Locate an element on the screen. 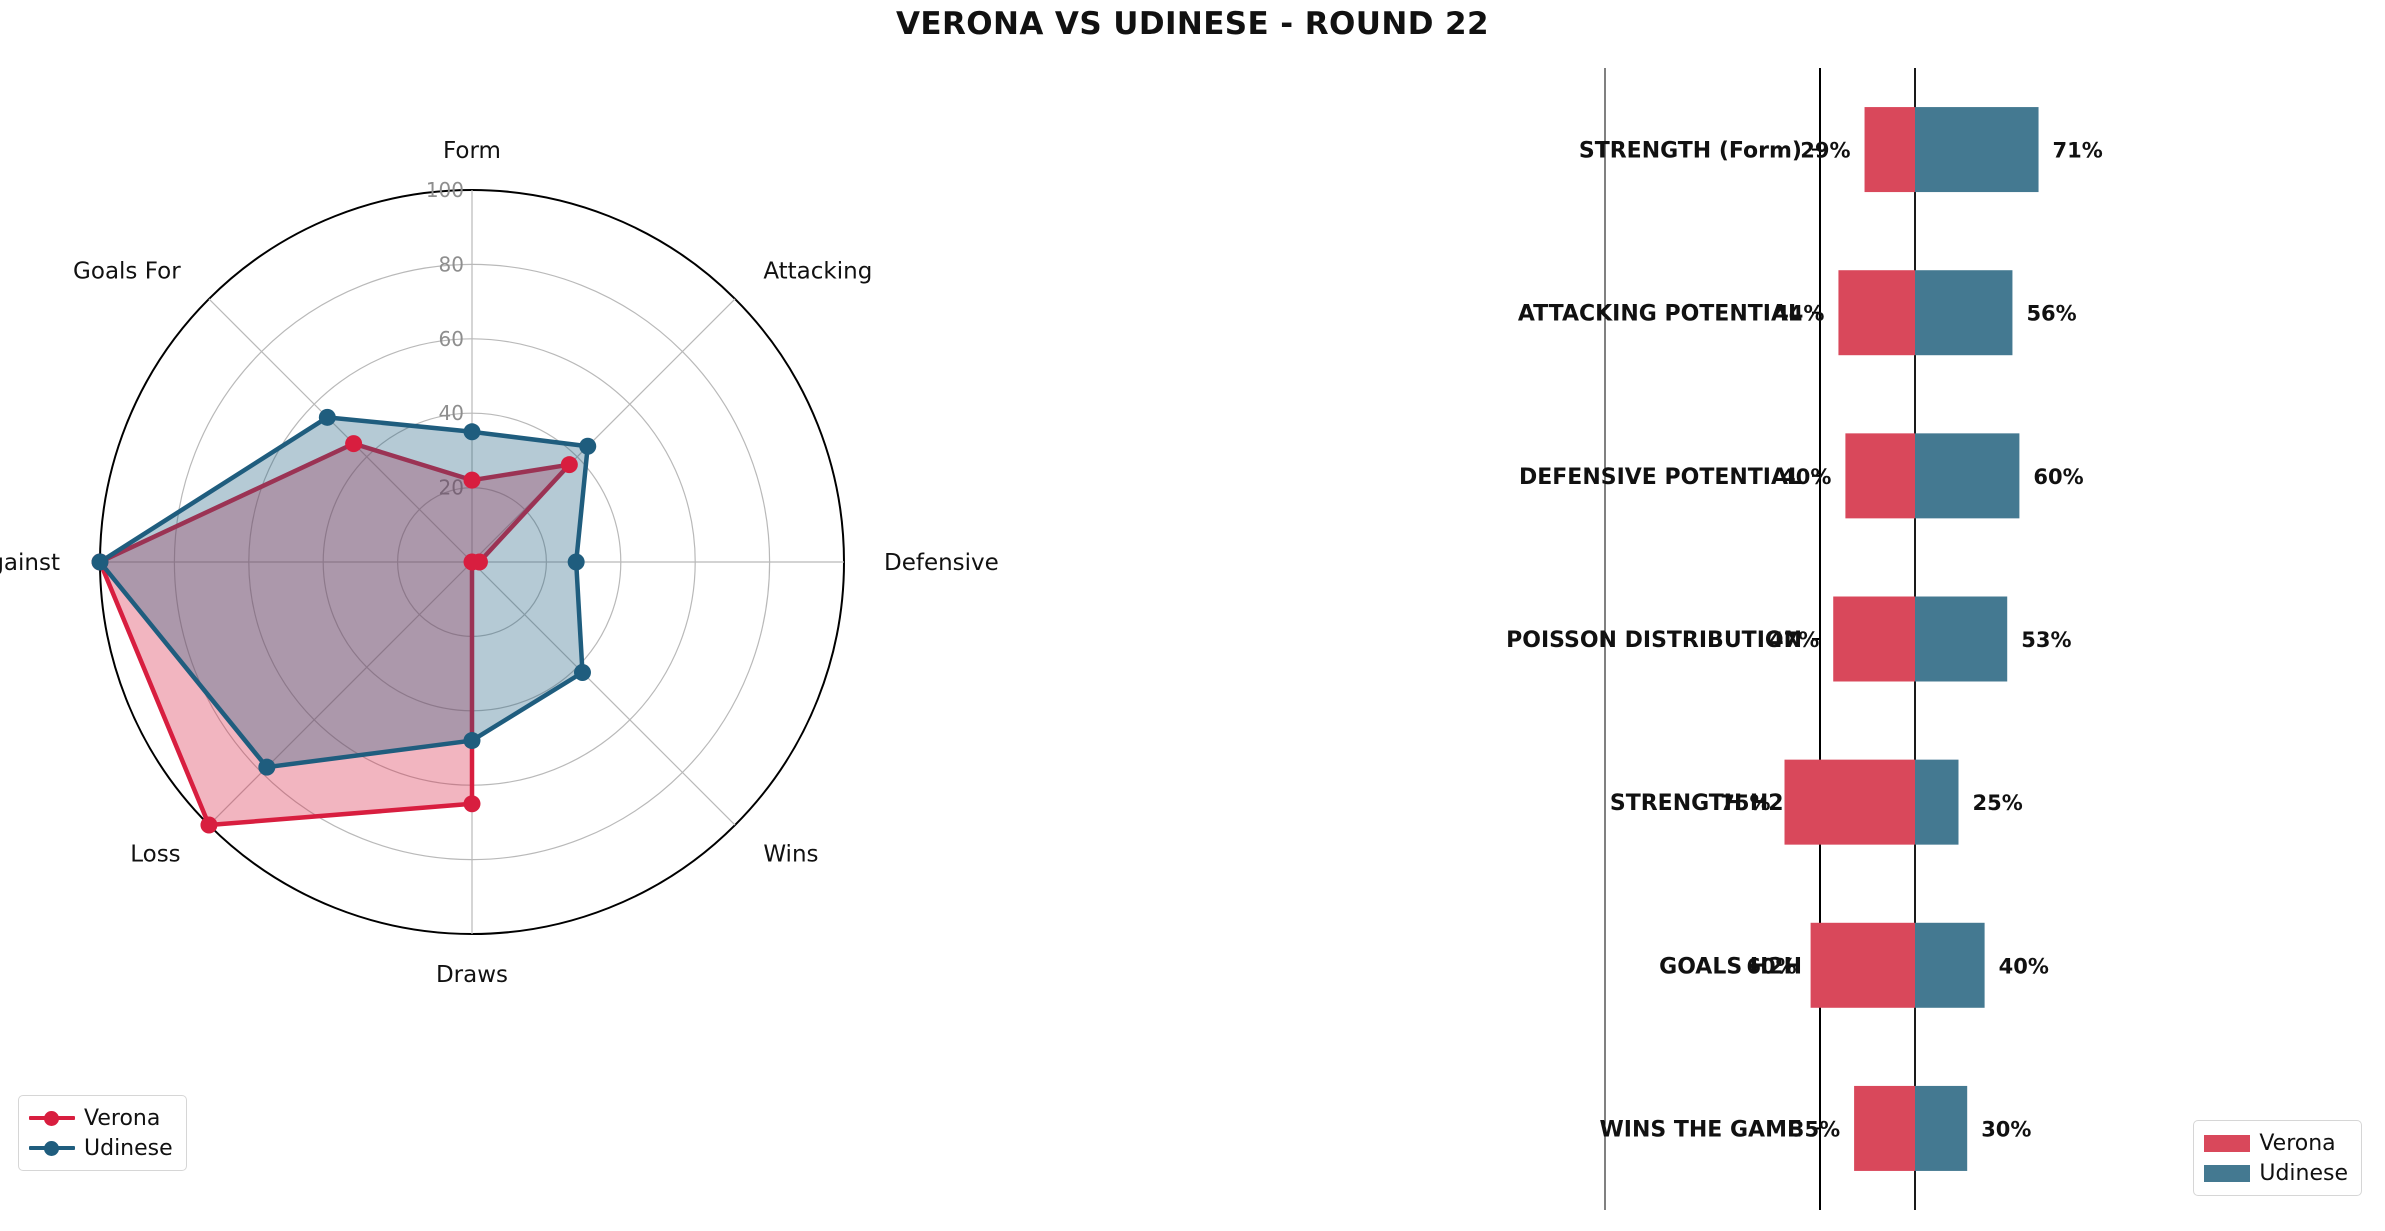 Image resolution: width=2385 pixels, height=1231 pixels. radar-legend-item-verona: Verona is located at coordinates (101, 1118).